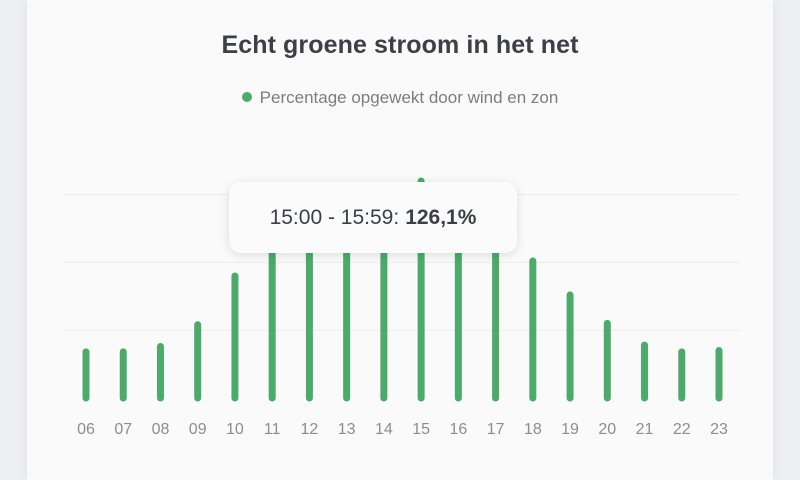 This screenshot has width=800, height=480. Describe the element at coordinates (533, 429) in the screenshot. I see `x-tick-label: 18` at that location.